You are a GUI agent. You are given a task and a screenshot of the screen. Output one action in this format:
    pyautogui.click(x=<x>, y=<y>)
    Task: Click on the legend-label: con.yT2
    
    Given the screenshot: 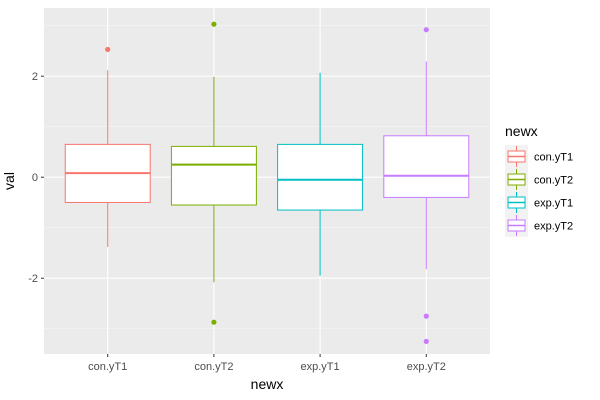 What is the action you would take?
    pyautogui.click(x=553, y=181)
    